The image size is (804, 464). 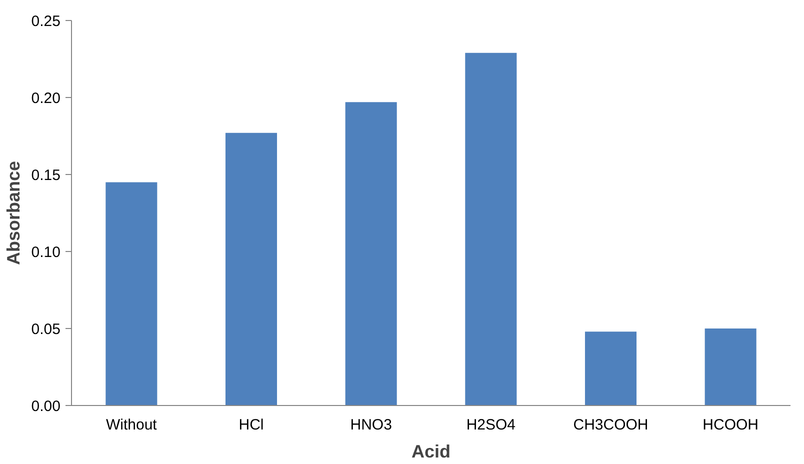 What do you see at coordinates (46, 175) in the screenshot?
I see `y-tick-label: 0.15` at bounding box center [46, 175].